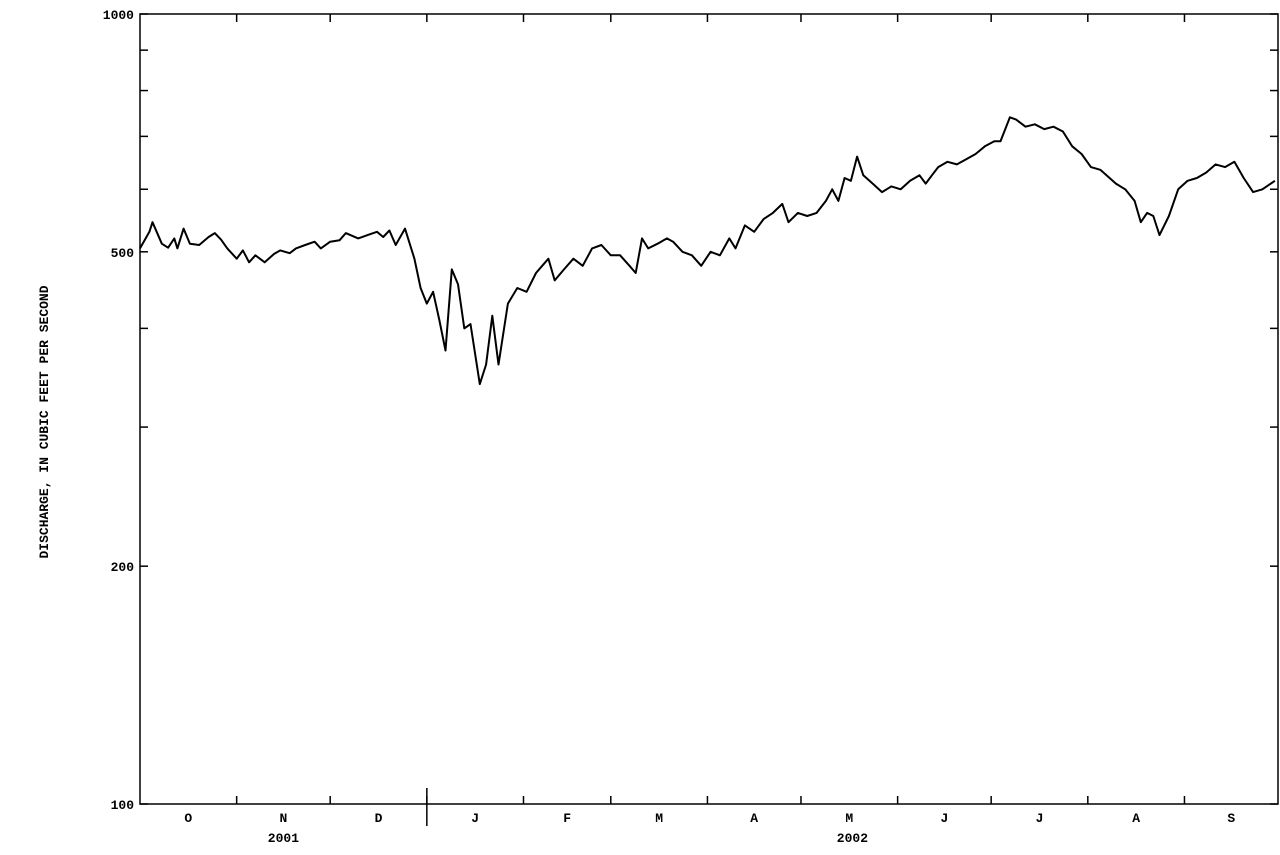  Describe the element at coordinates (567, 818) in the screenshot. I see `month-label: F` at that location.